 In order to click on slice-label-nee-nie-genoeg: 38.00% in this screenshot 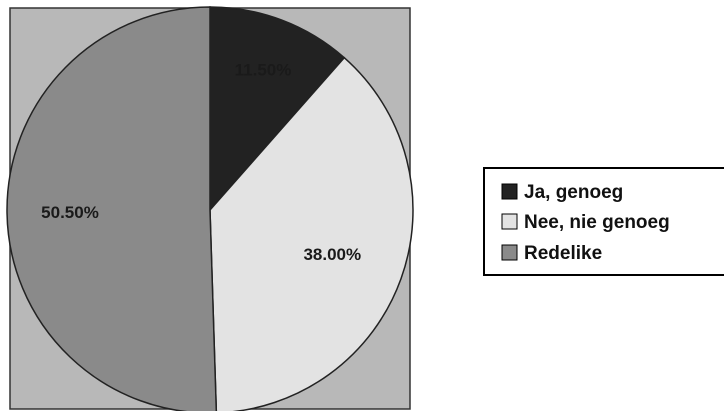, I will do `click(332, 254)`.